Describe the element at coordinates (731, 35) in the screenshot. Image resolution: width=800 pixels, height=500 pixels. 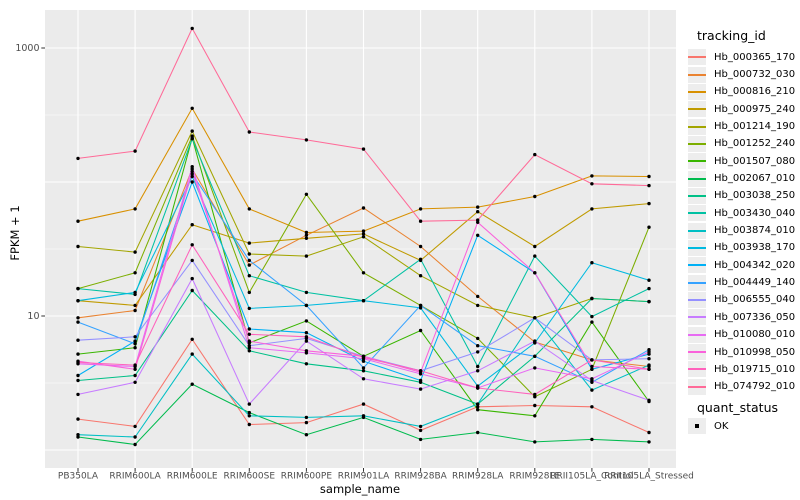
I see `legend-tracking-id-title: tracking_id` at that location.